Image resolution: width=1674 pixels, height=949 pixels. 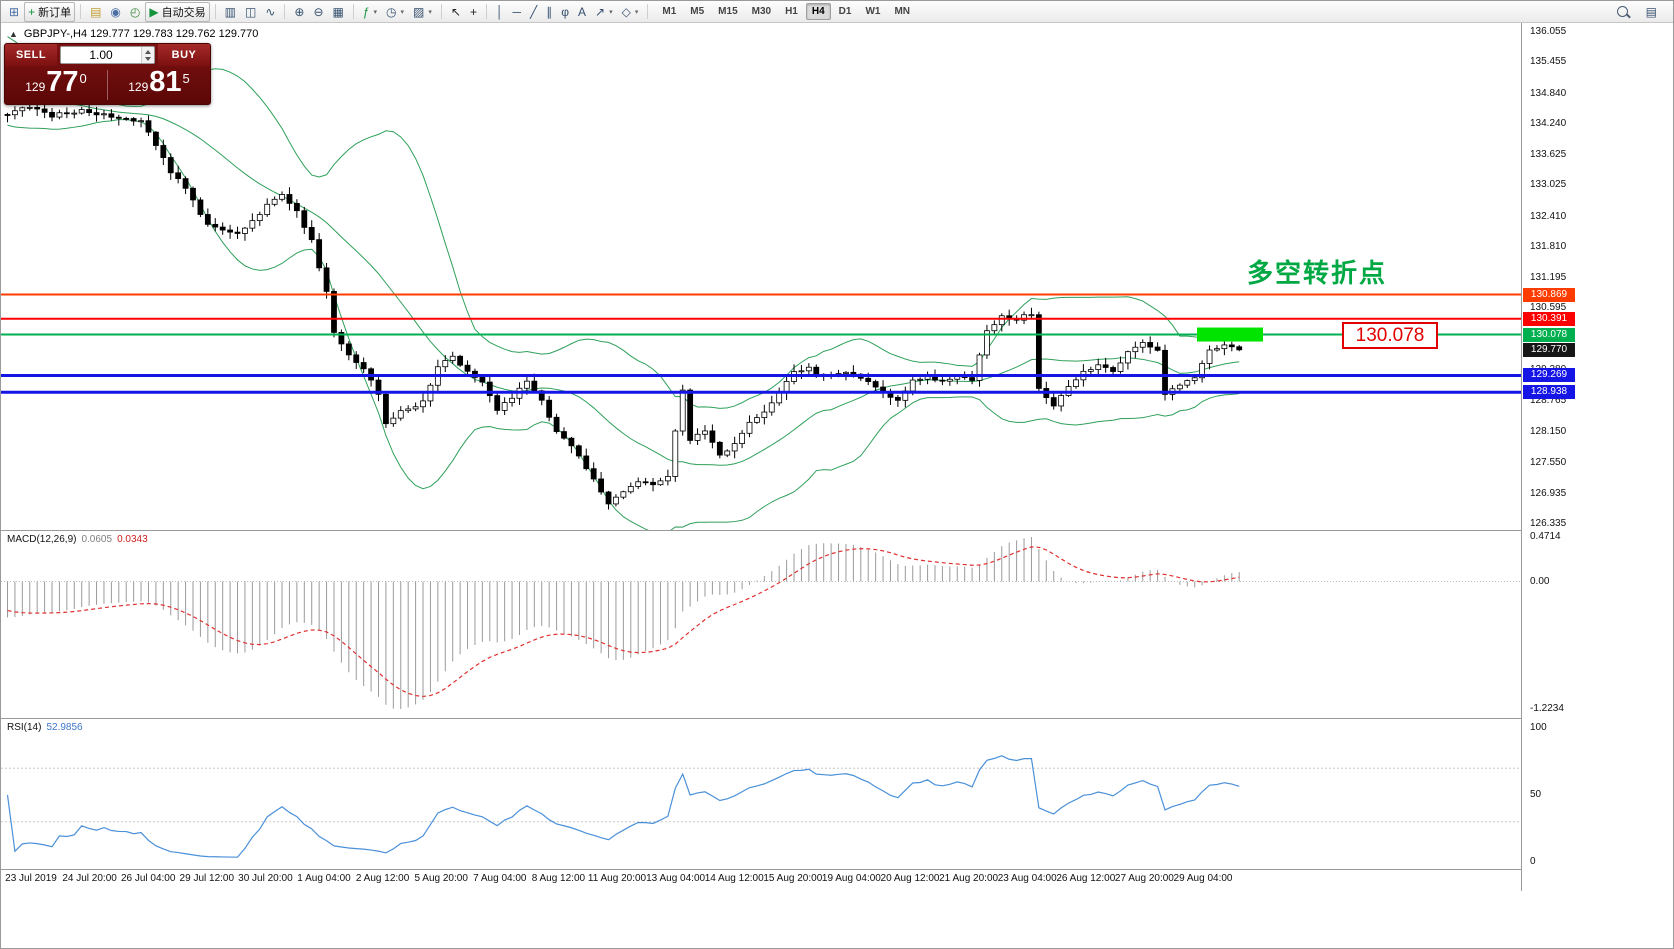 I want to click on macd-axis-label: -1.2234, so click(x=1547, y=708).